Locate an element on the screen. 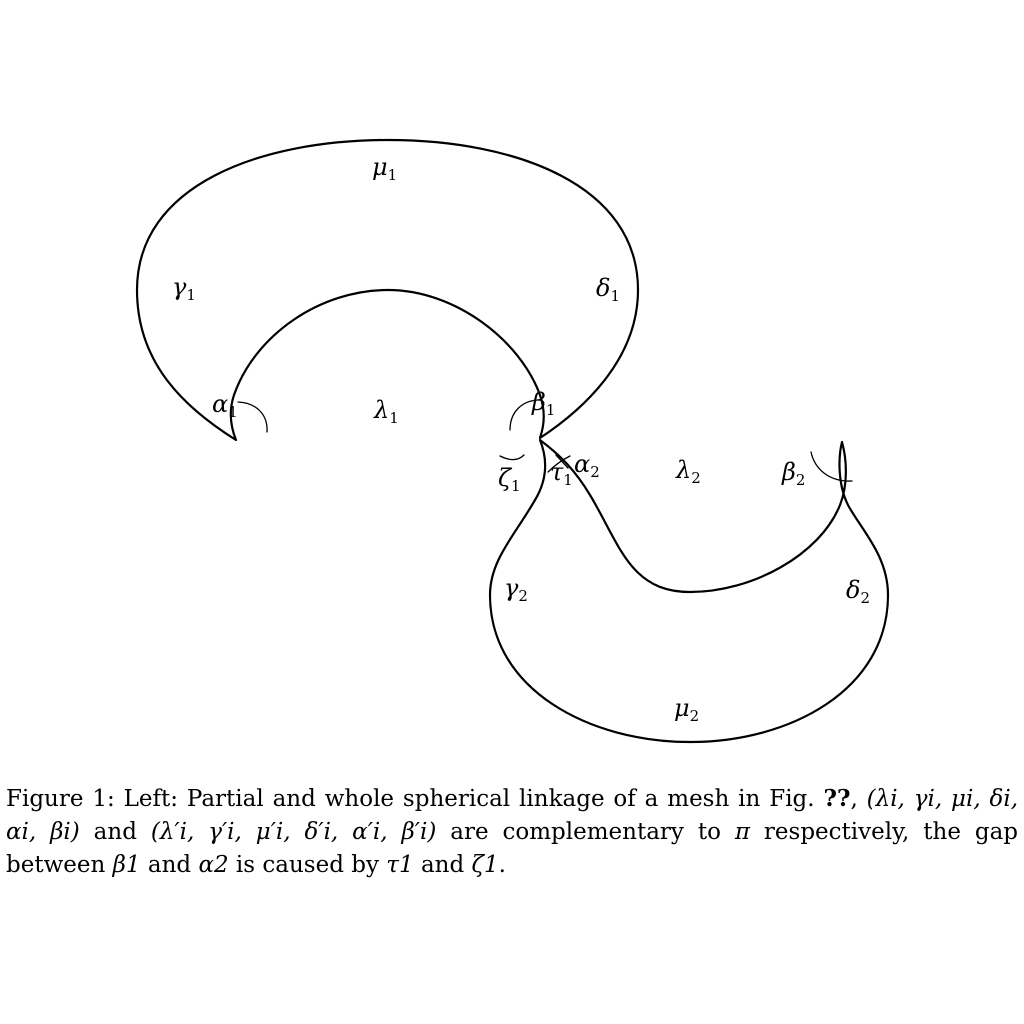  label-lambda1: λ1 is located at coordinates (386, 411).